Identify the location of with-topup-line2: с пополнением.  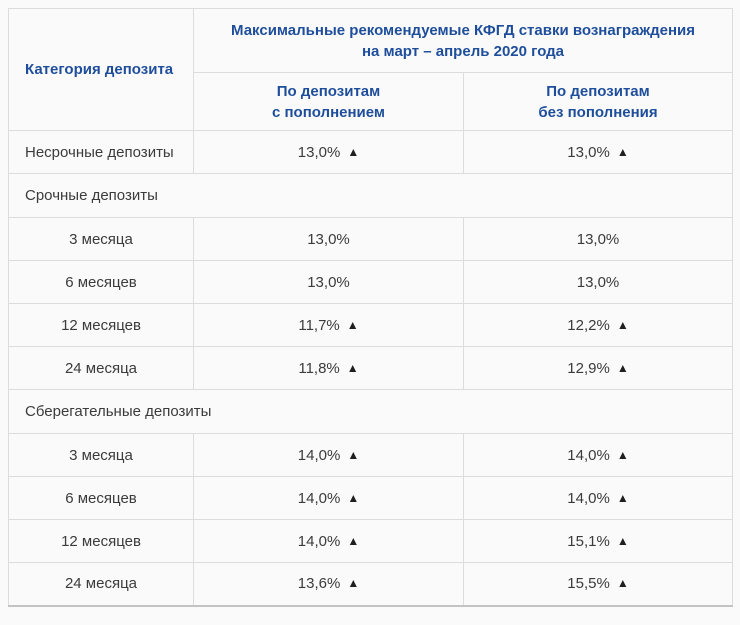
(328, 112).